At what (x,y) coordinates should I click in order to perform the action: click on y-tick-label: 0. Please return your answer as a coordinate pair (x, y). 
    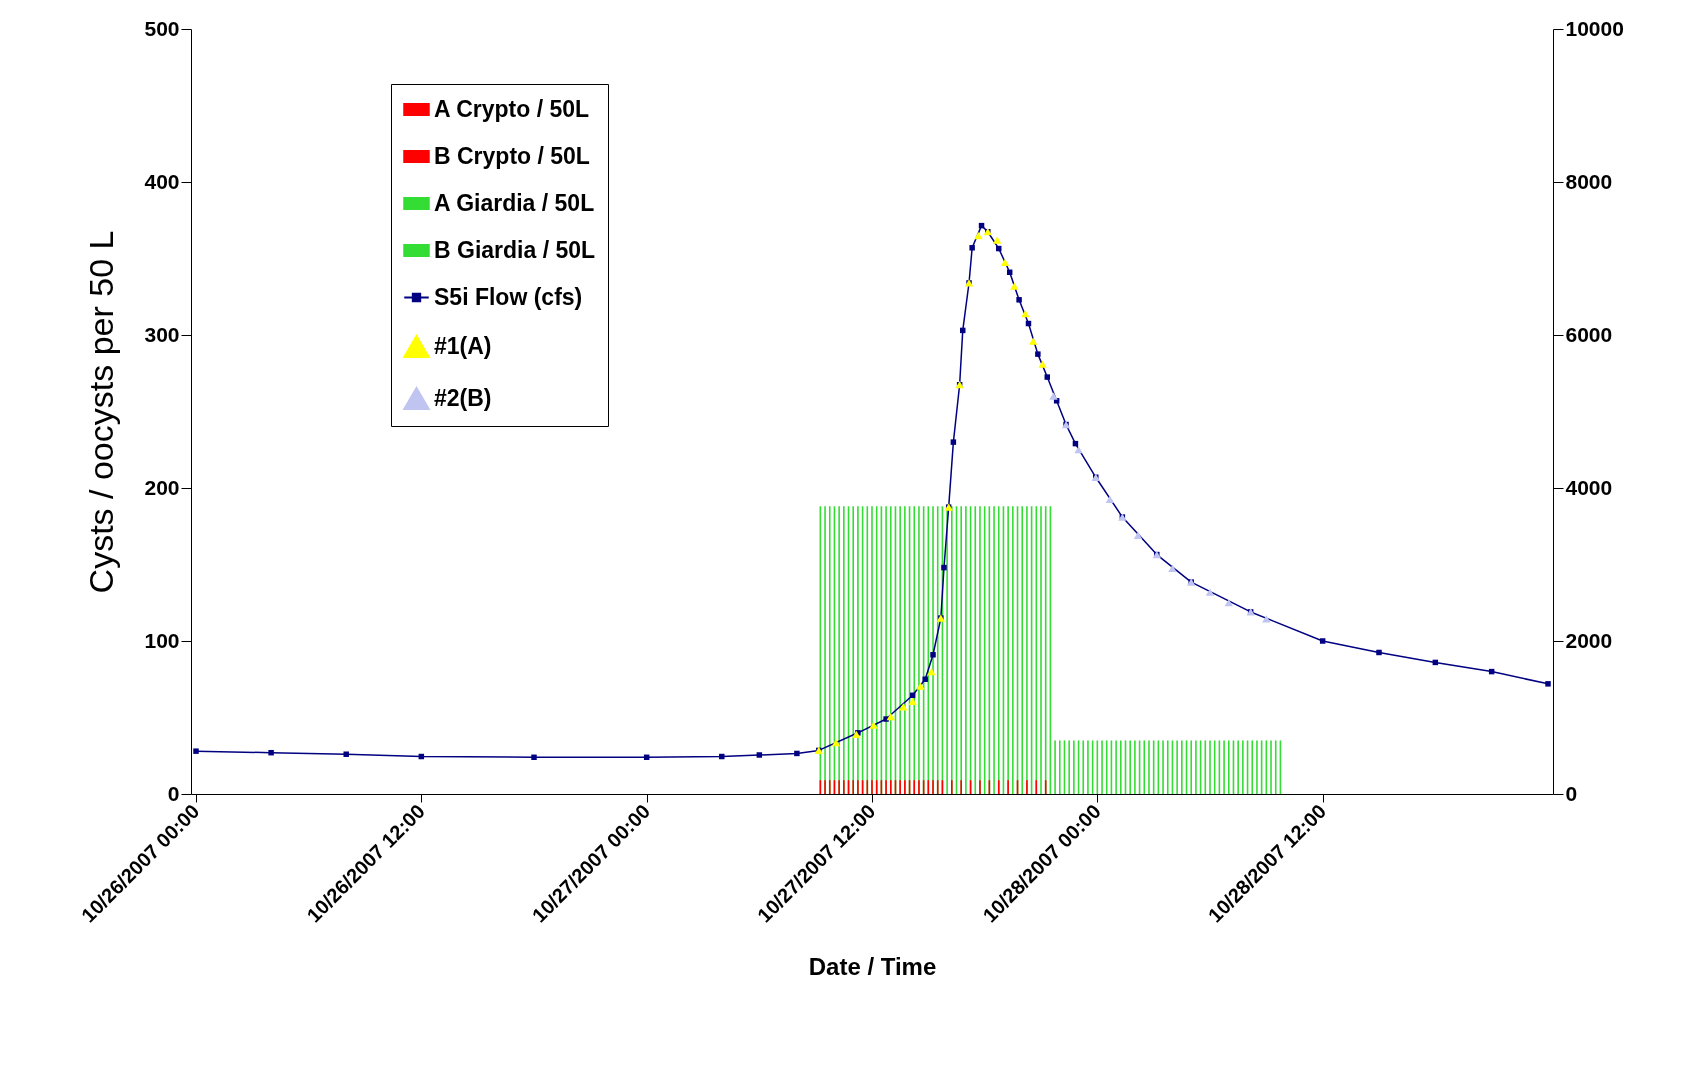
    Looking at the image, I should click on (173, 793).